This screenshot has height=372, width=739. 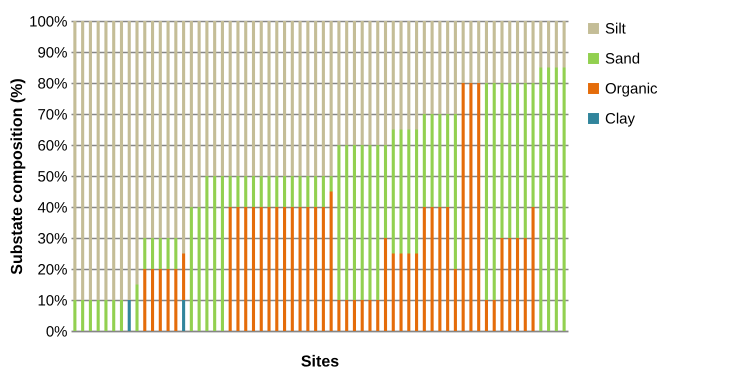 What do you see at coordinates (52, 301) in the screenshot?
I see `y-tick-label: 10%` at bounding box center [52, 301].